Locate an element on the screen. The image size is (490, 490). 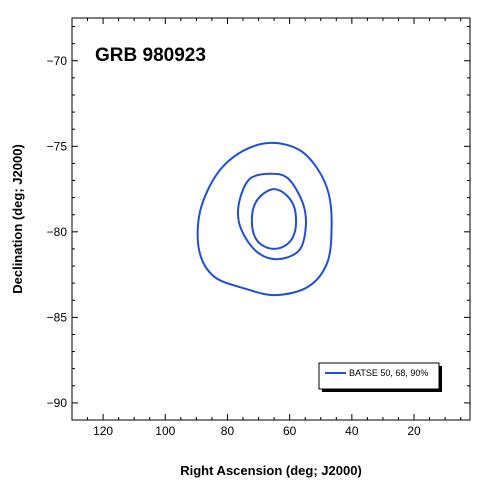
contour-group is located at coordinates (264, 219).